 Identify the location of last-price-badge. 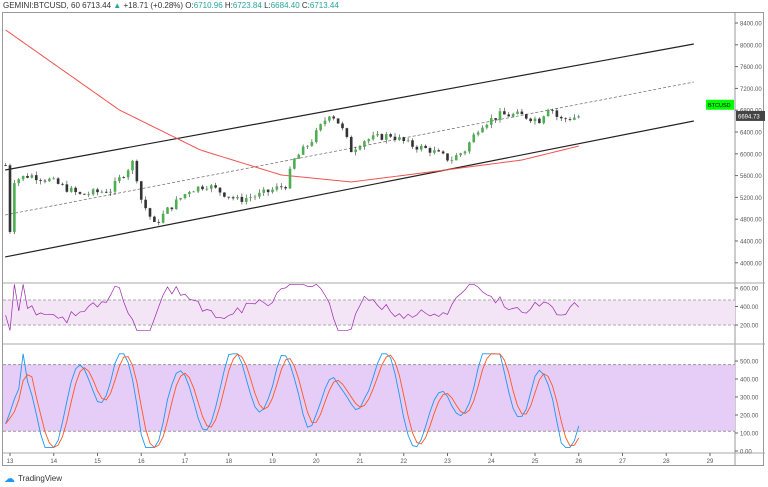
(750, 115).